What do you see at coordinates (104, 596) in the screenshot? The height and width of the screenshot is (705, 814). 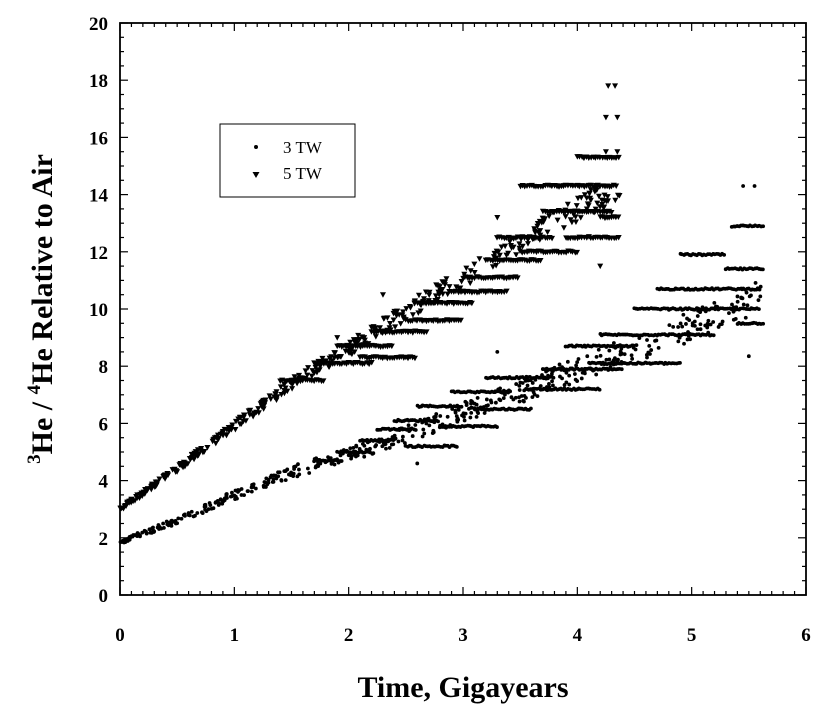 I see `y-tick-label: 0` at bounding box center [104, 596].